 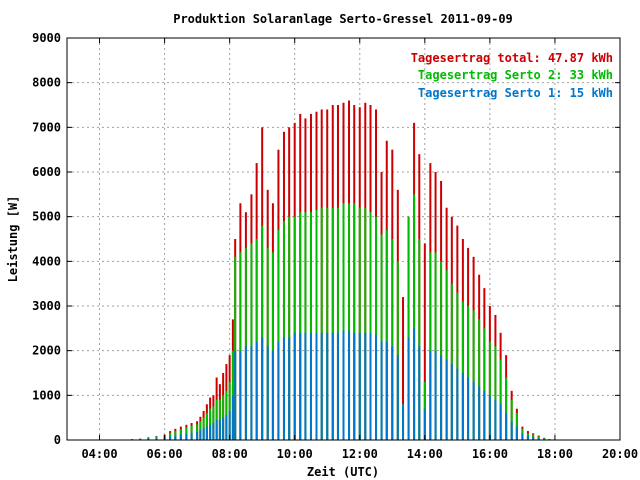 I want to click on x-tick-label: 06:00, so click(x=165, y=454).